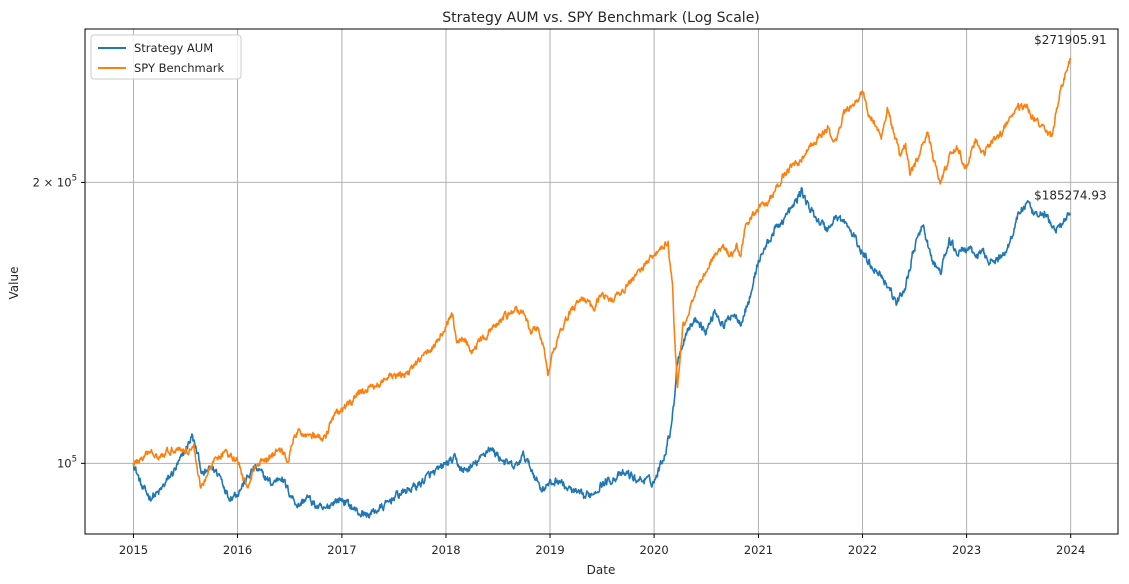 This screenshot has width=1129, height=584. What do you see at coordinates (445, 550) in the screenshot?
I see `x-tick-label: 2018` at bounding box center [445, 550].